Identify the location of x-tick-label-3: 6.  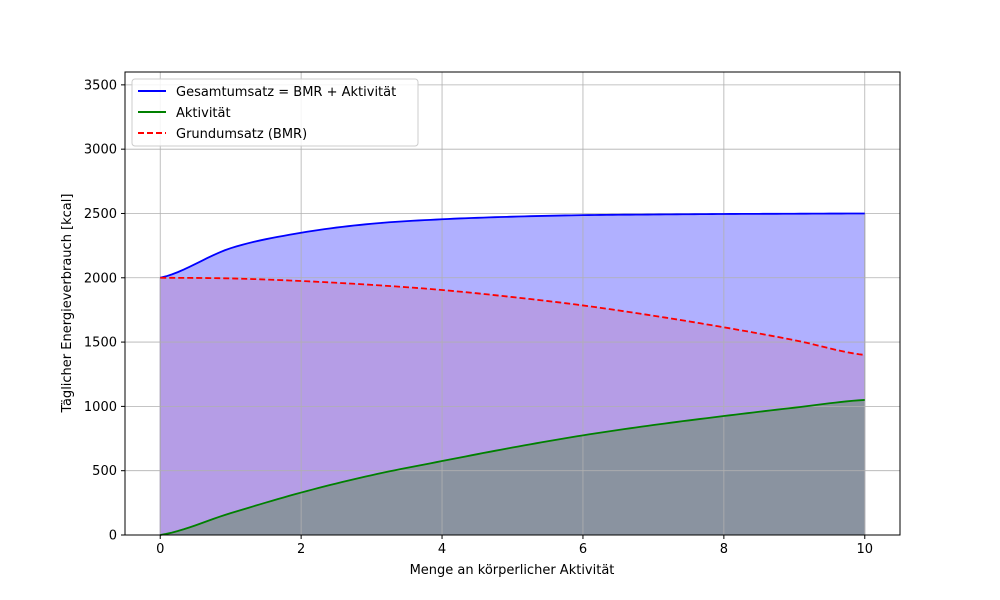
(583, 549).